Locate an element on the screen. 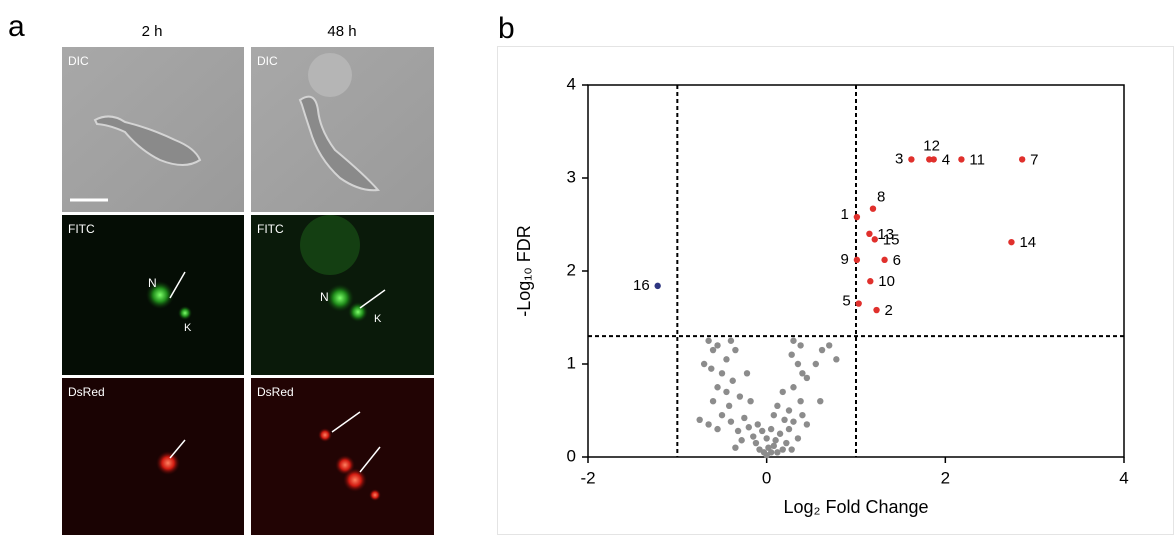  point-label: 16 is located at coordinates (641, 285).